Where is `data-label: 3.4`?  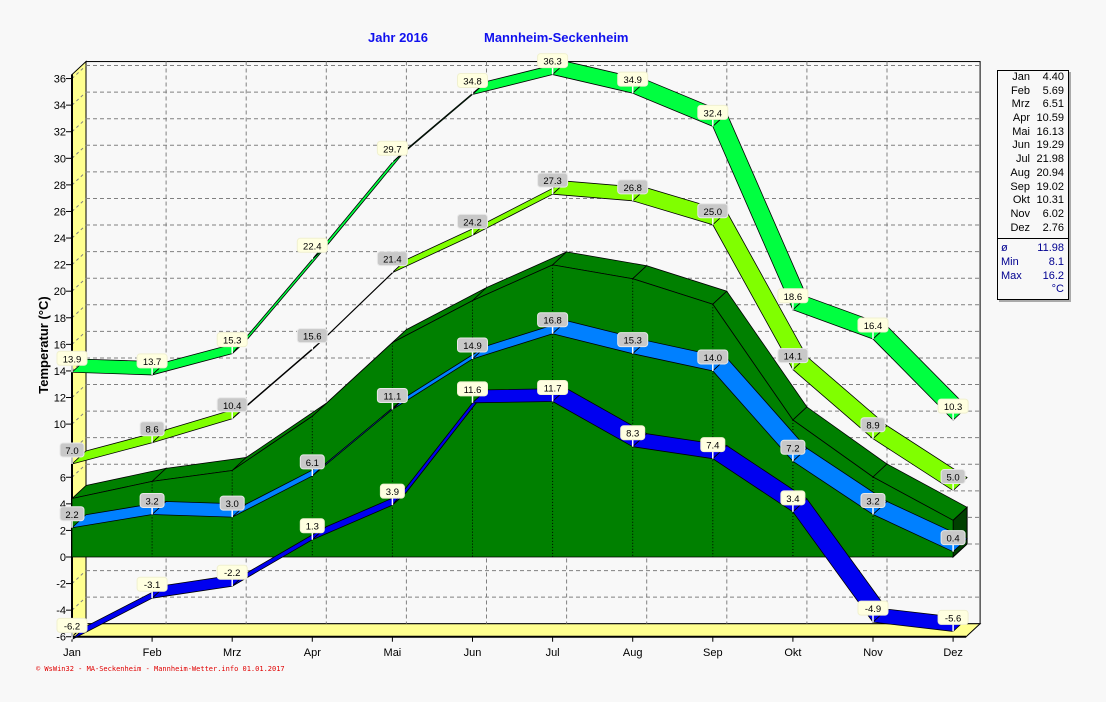 data-label: 3.4 is located at coordinates (792, 499).